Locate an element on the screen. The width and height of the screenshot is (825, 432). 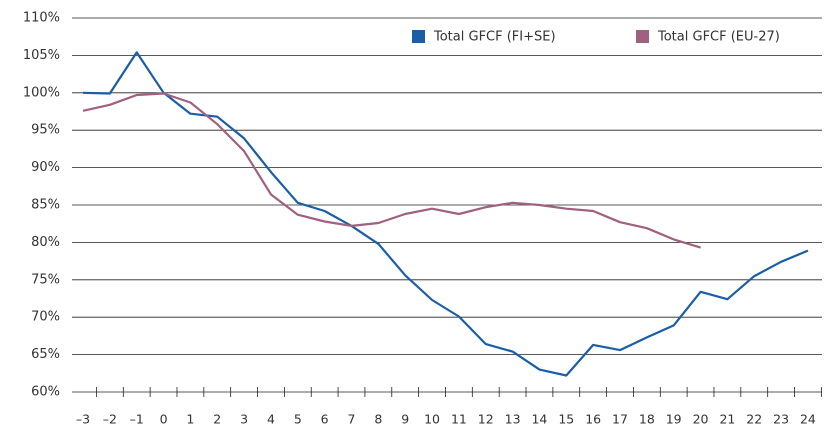
x-tick-label: 2 is located at coordinates (217, 419).